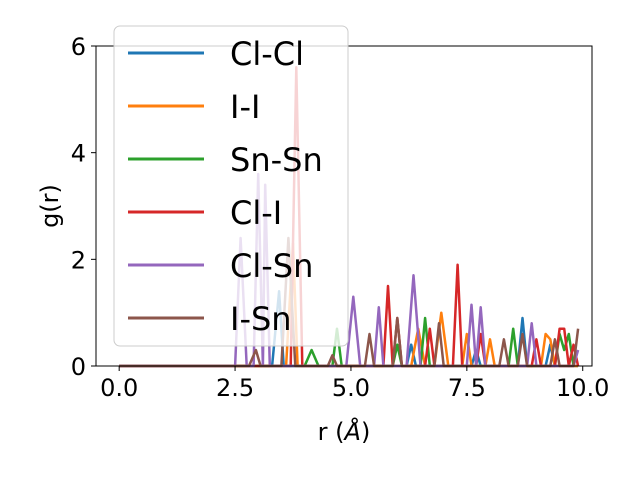  What do you see at coordinates (78, 260) in the screenshot?
I see `y-tick-label: 2` at bounding box center [78, 260].